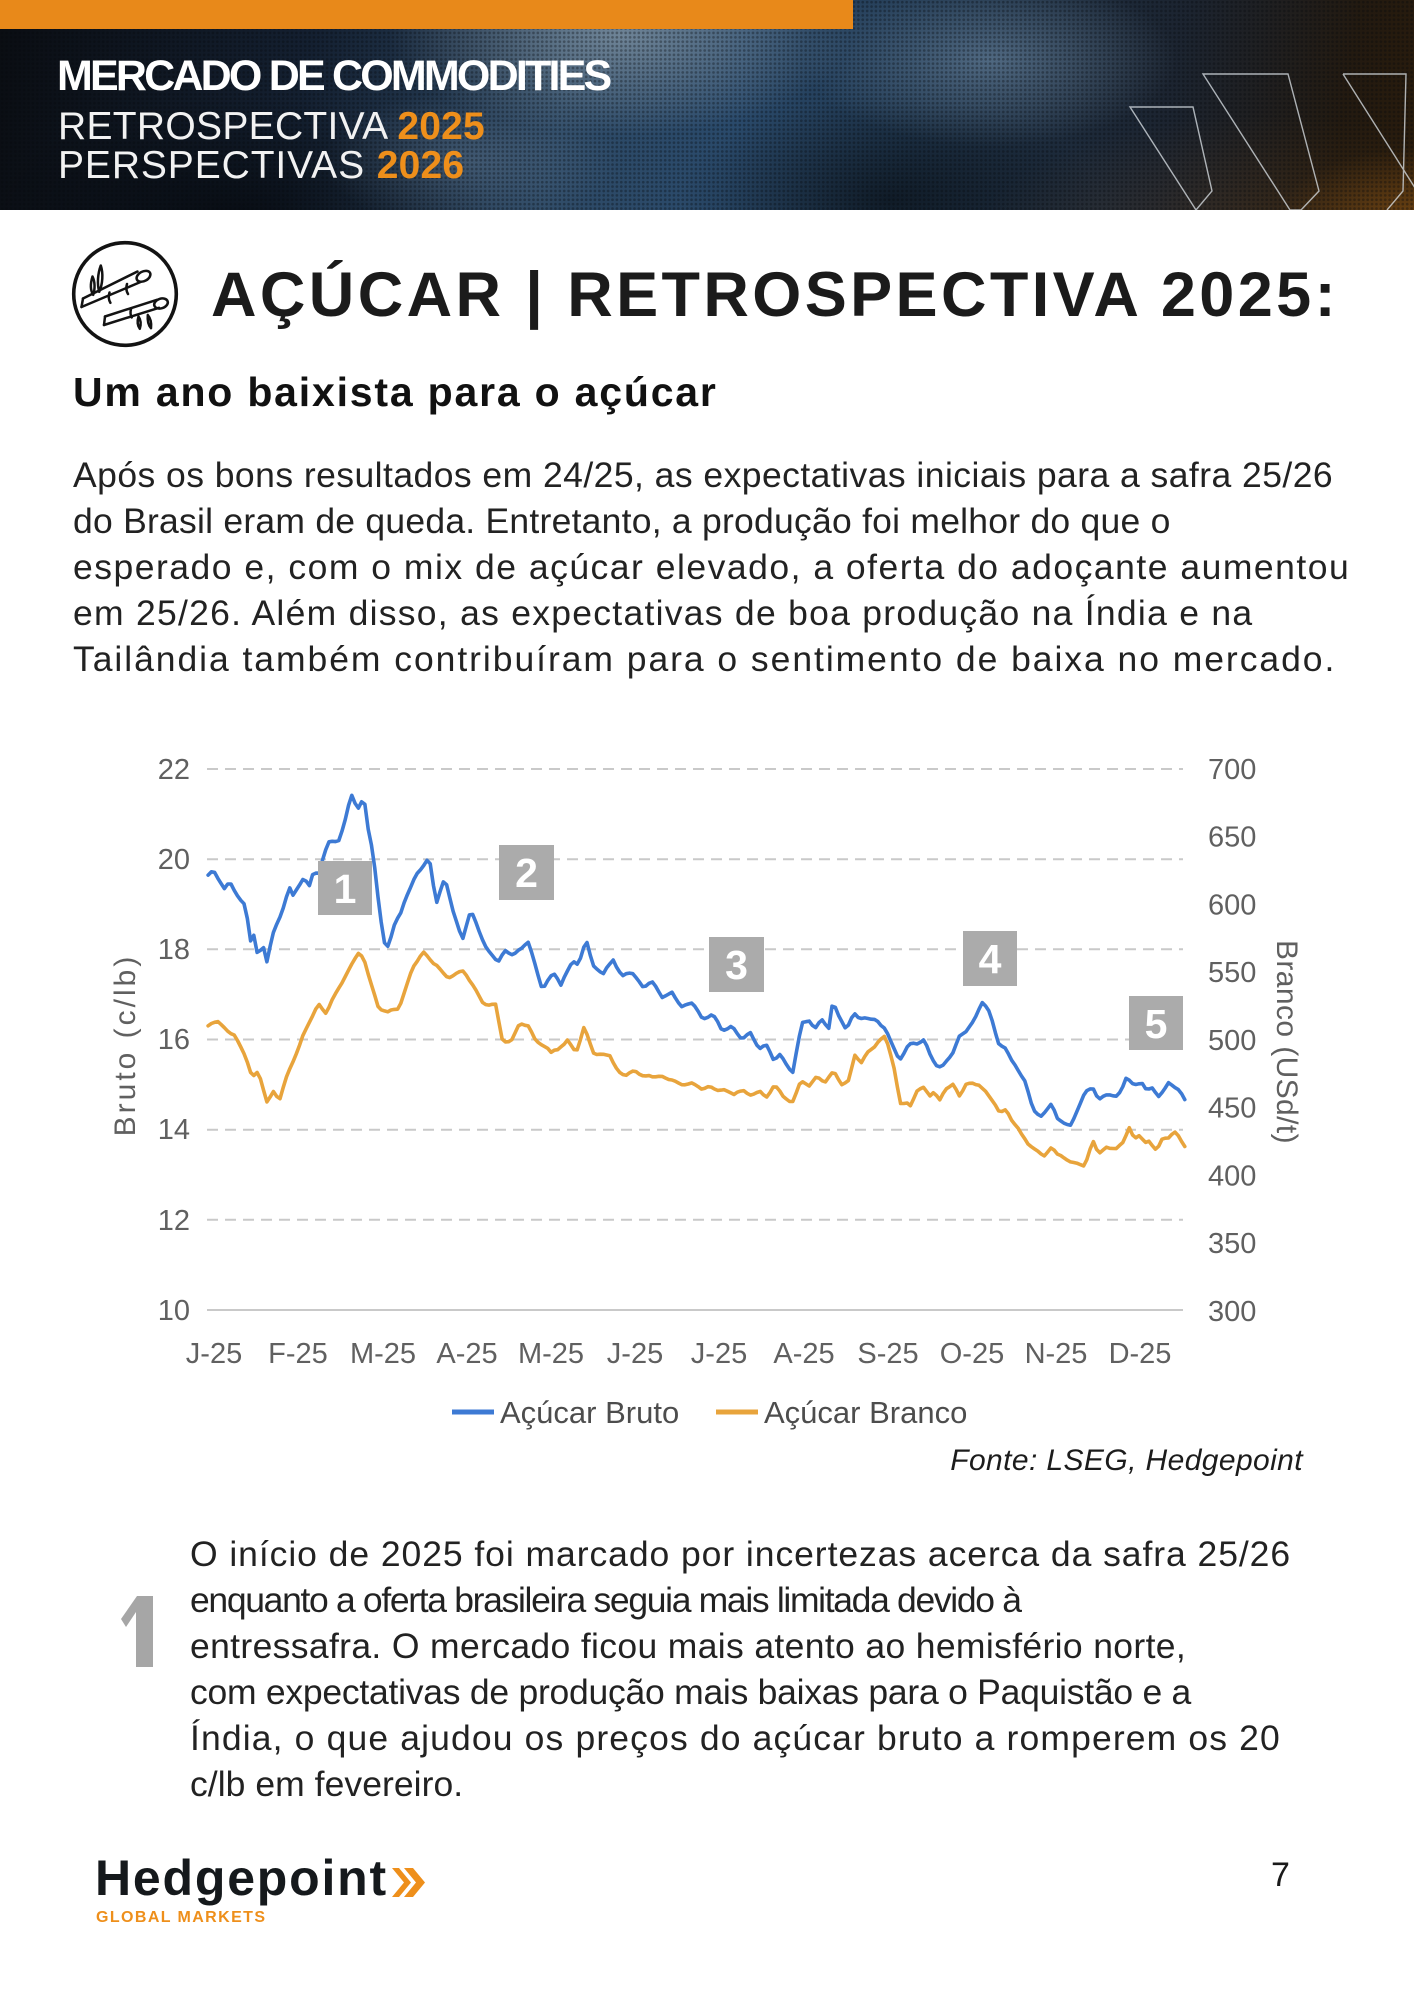  What do you see at coordinates (1232, 1177) in the screenshot?
I see `svg-text: 400` at bounding box center [1232, 1177].